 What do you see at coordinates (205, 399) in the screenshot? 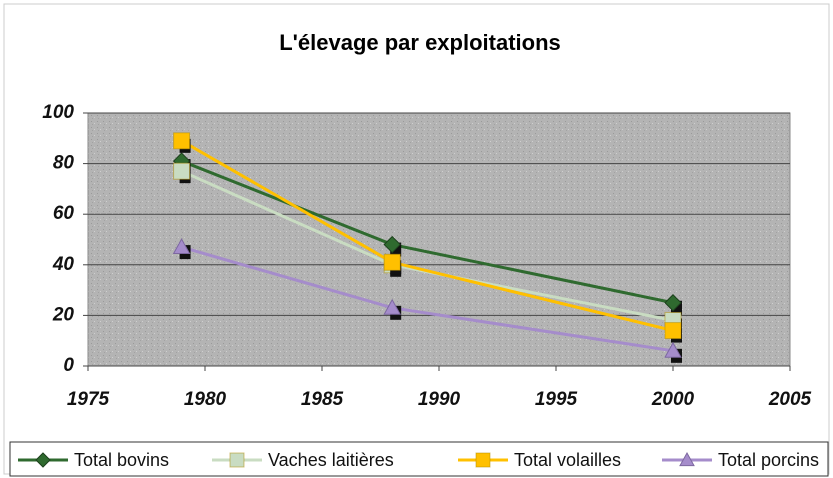
I see `x-tick-label: 1980` at bounding box center [205, 399].